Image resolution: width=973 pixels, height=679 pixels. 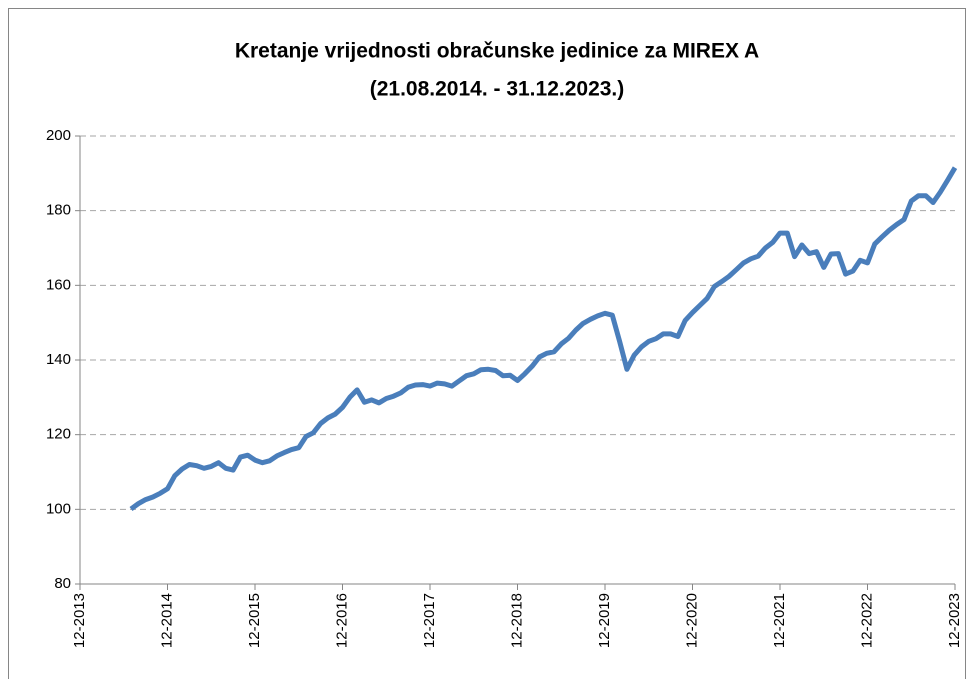 I want to click on x-tick-label: 12-2018, so click(x=516, y=620).